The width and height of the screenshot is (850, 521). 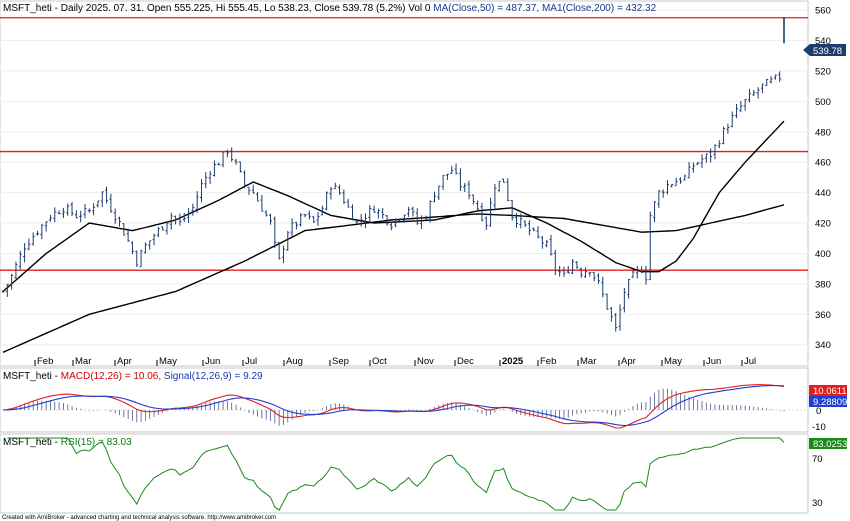 I want to click on macd-value-label: 10.0611, so click(x=830, y=391).